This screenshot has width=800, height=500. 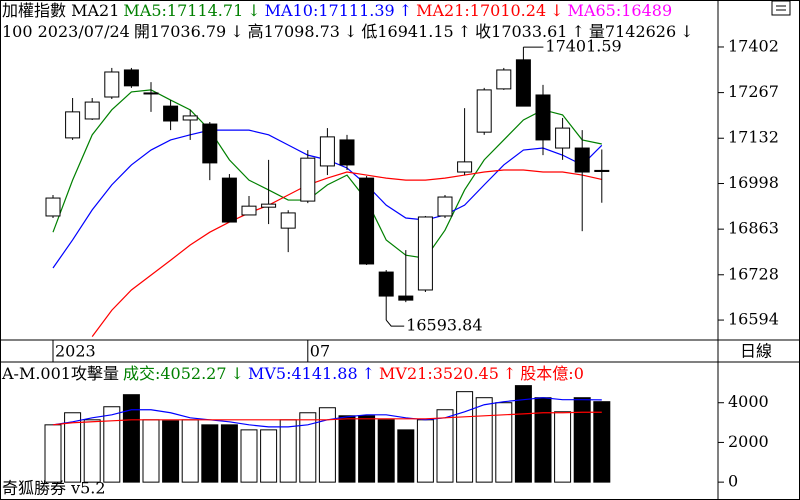 I want to click on legend-entry: MA21:17010.24, so click(x=481, y=10).